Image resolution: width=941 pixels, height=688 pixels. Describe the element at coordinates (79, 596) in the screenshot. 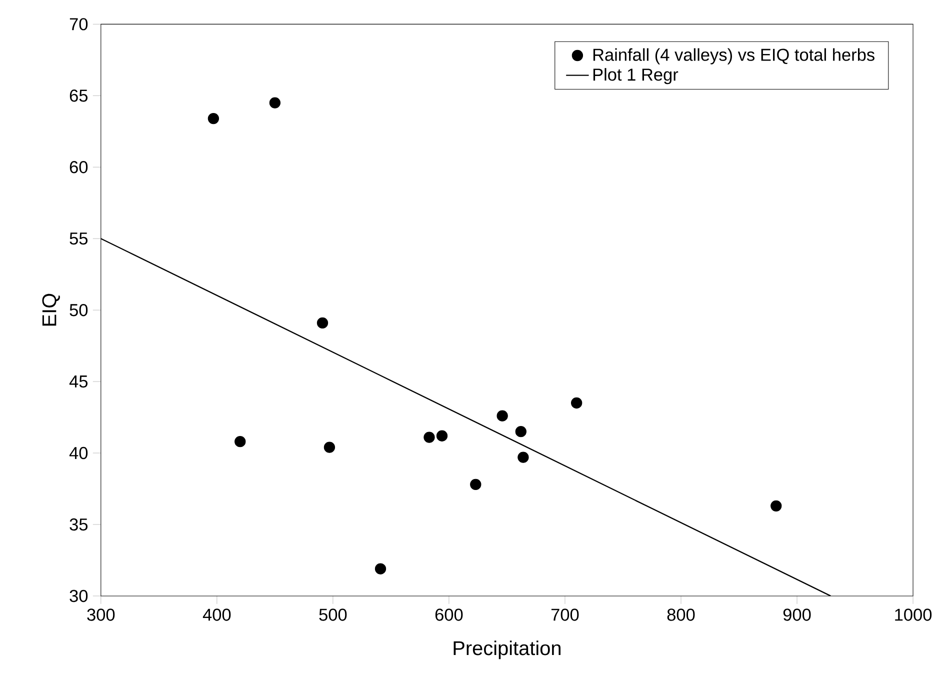

I see `y-tick-label: 30` at that location.